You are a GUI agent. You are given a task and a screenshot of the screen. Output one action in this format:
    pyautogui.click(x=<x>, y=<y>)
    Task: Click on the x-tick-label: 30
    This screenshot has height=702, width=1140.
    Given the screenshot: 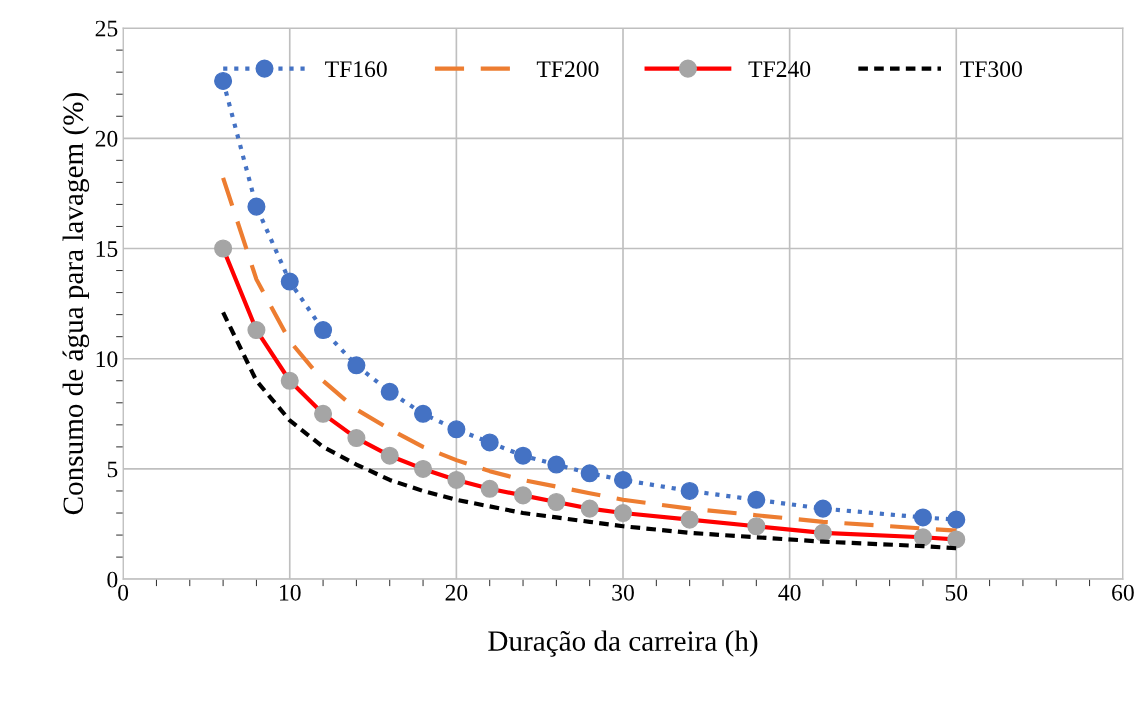 What is the action you would take?
    pyautogui.click(x=623, y=592)
    